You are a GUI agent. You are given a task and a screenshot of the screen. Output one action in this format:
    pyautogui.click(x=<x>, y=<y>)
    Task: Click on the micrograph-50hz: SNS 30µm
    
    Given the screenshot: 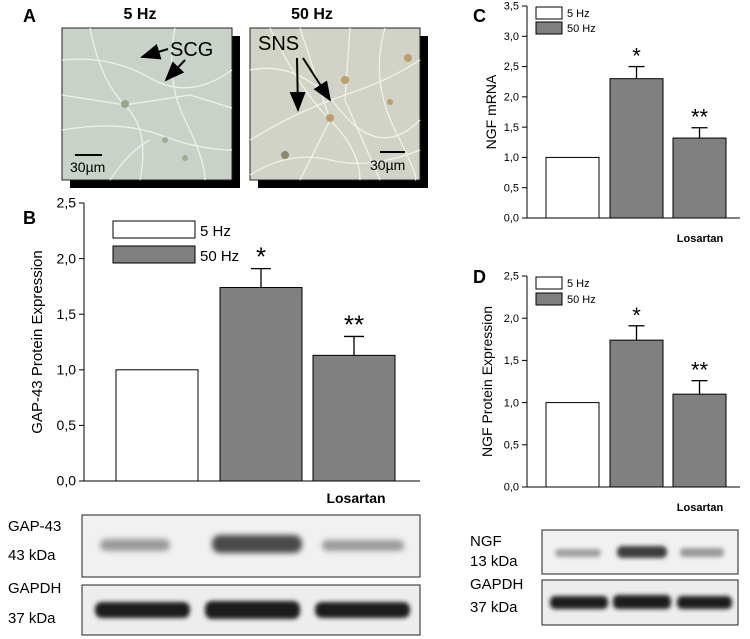 What is the action you would take?
    pyautogui.click(x=338, y=107)
    